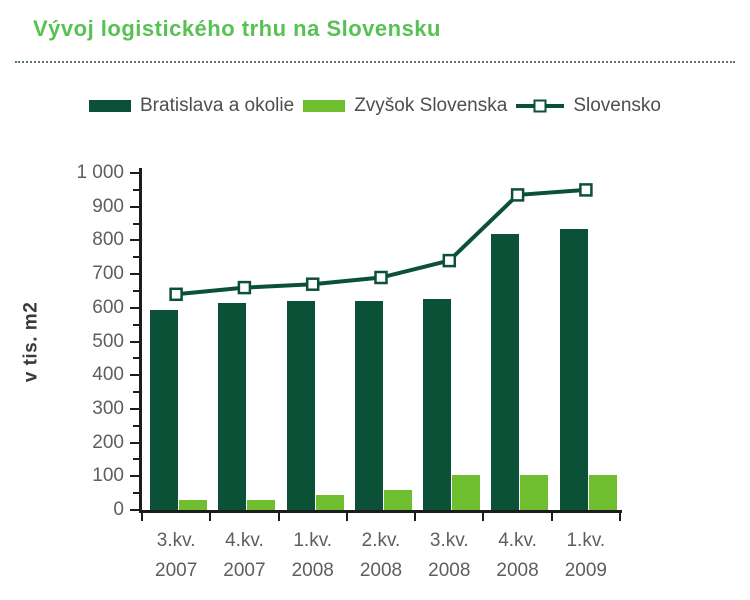 This screenshot has height=600, width=750. I want to click on legend-label-zvysok: Zvyšok Slovenska, so click(431, 105).